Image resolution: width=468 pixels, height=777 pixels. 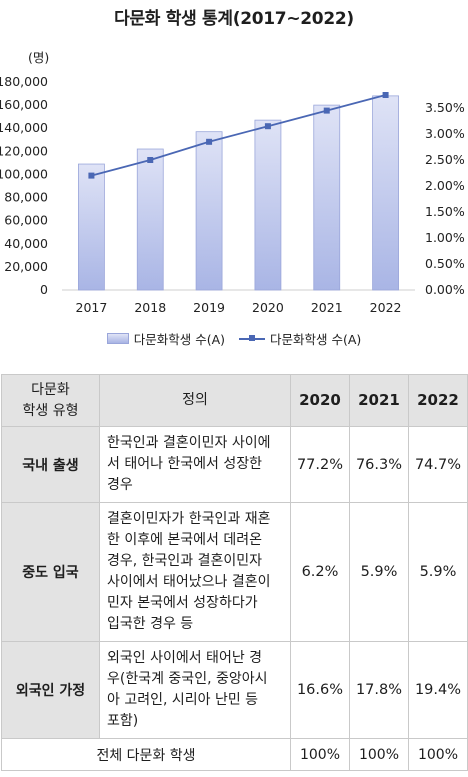 I want to click on y-tick-label: 0, so click(x=44, y=289).